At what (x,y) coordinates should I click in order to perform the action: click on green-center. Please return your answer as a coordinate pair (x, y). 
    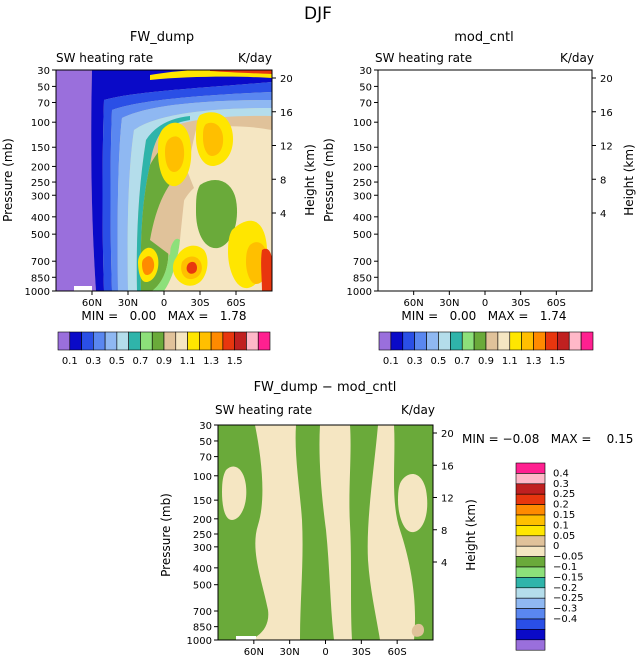
    Looking at the image, I should click on (314, 532).